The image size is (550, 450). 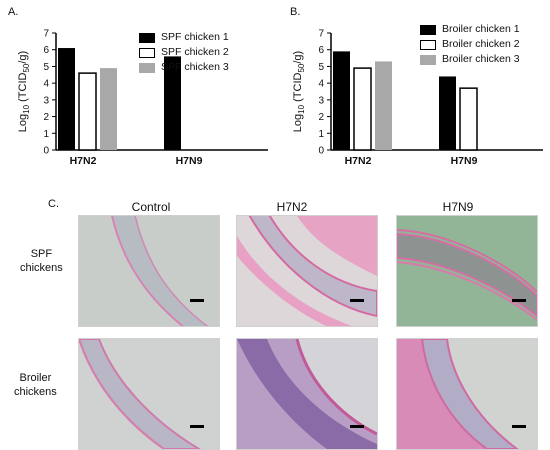 I want to click on micrograph-broiler-h7n9, so click(x=467, y=394).